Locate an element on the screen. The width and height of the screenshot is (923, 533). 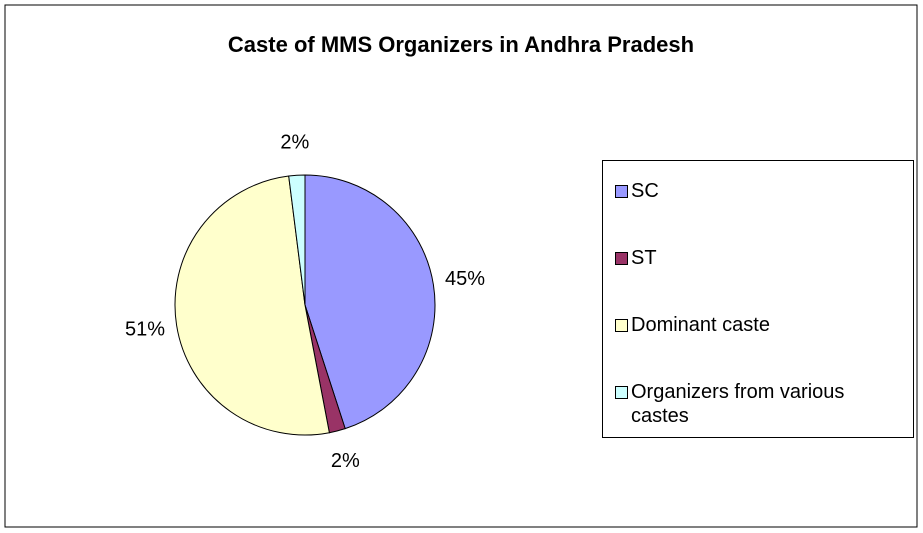
legend-label: Organizers from various castes is located at coordinates (738, 404).